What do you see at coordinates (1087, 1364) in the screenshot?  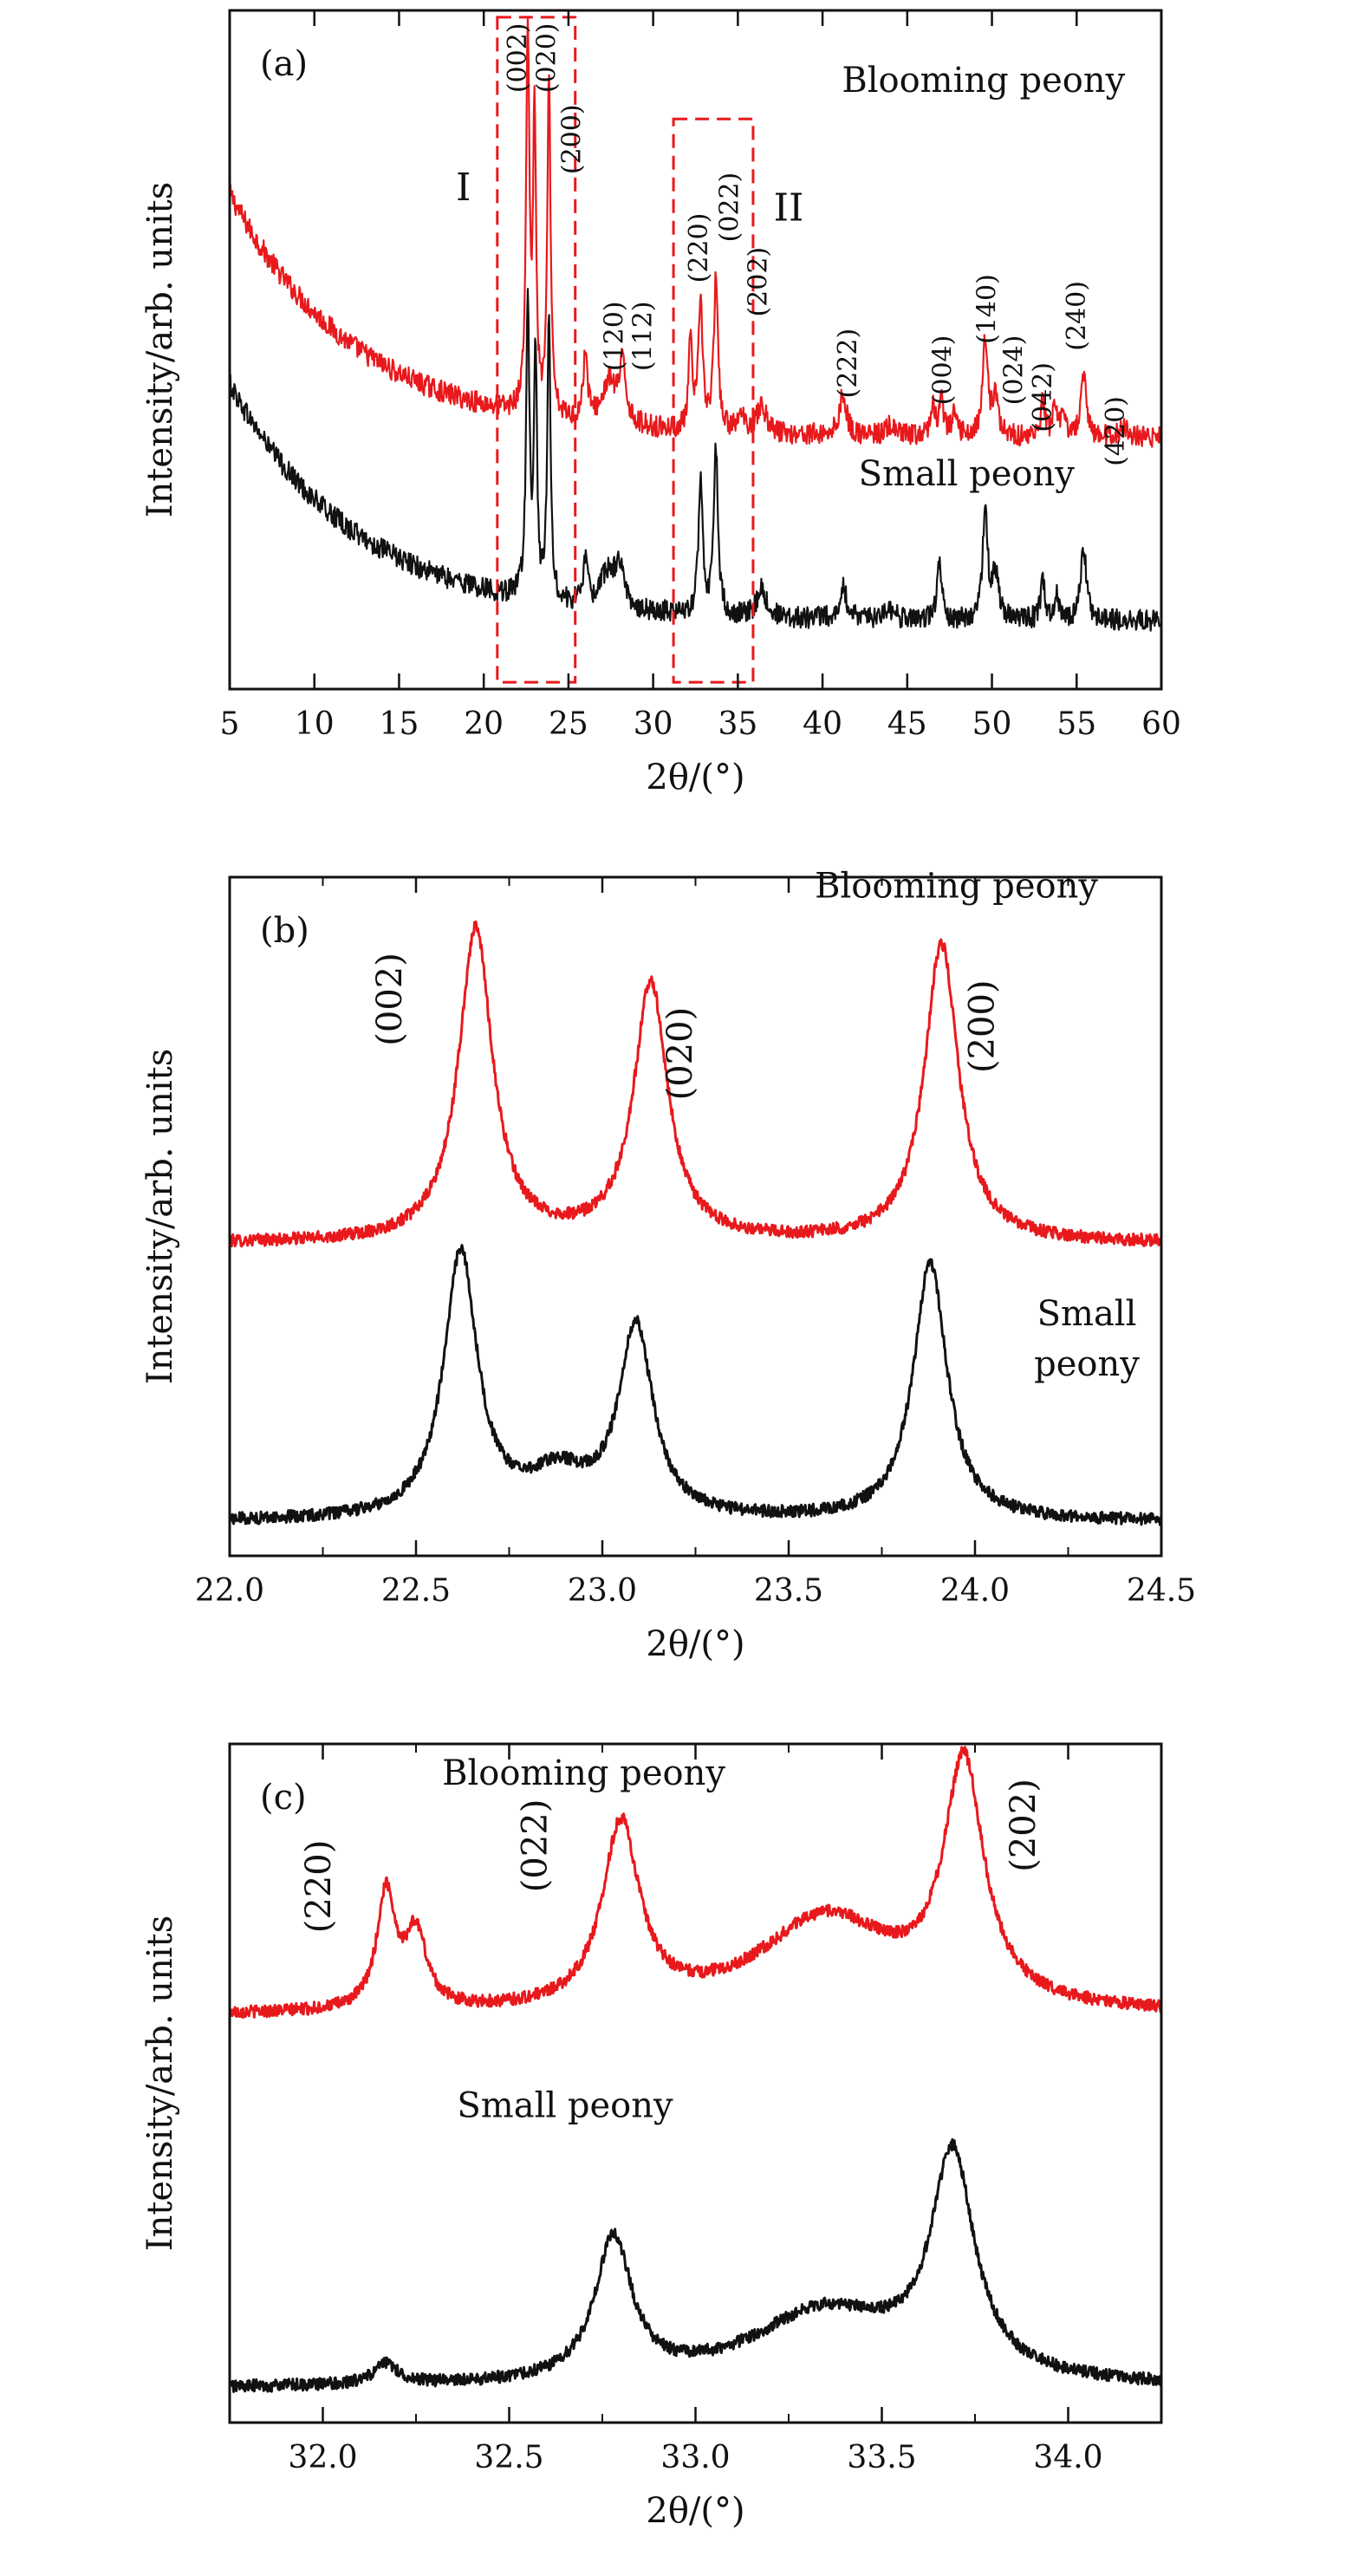 I see `series-label-line2: peony` at bounding box center [1087, 1364].